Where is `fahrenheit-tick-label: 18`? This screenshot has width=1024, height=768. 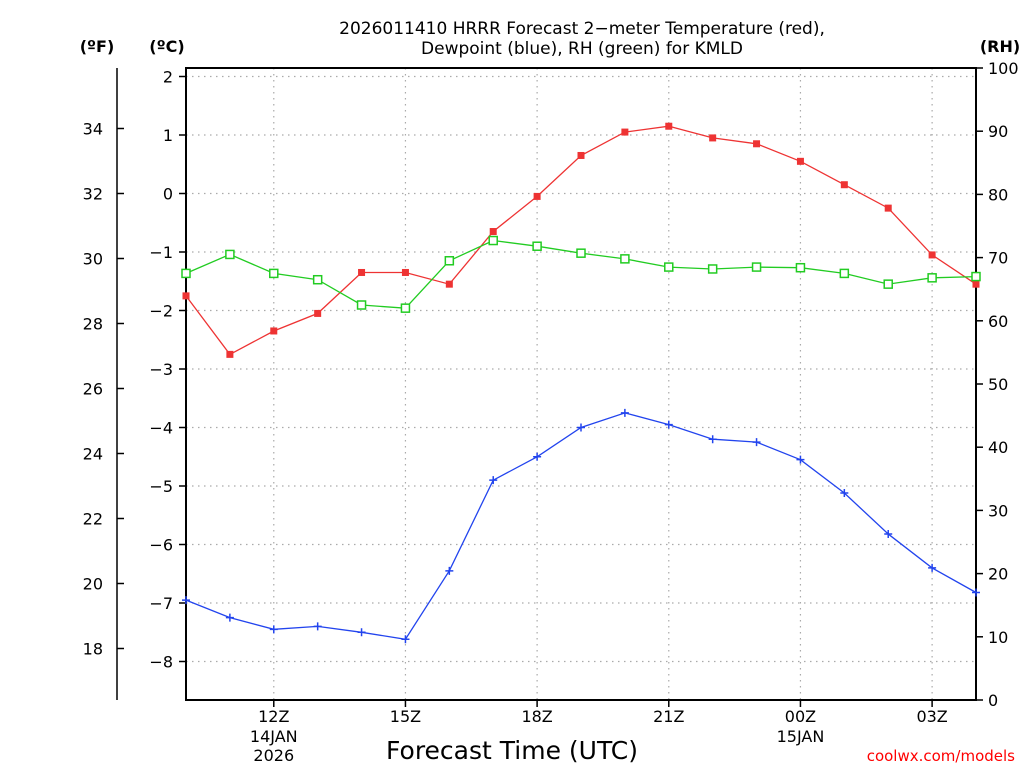 fahrenheit-tick-label: 18 is located at coordinates (93, 649).